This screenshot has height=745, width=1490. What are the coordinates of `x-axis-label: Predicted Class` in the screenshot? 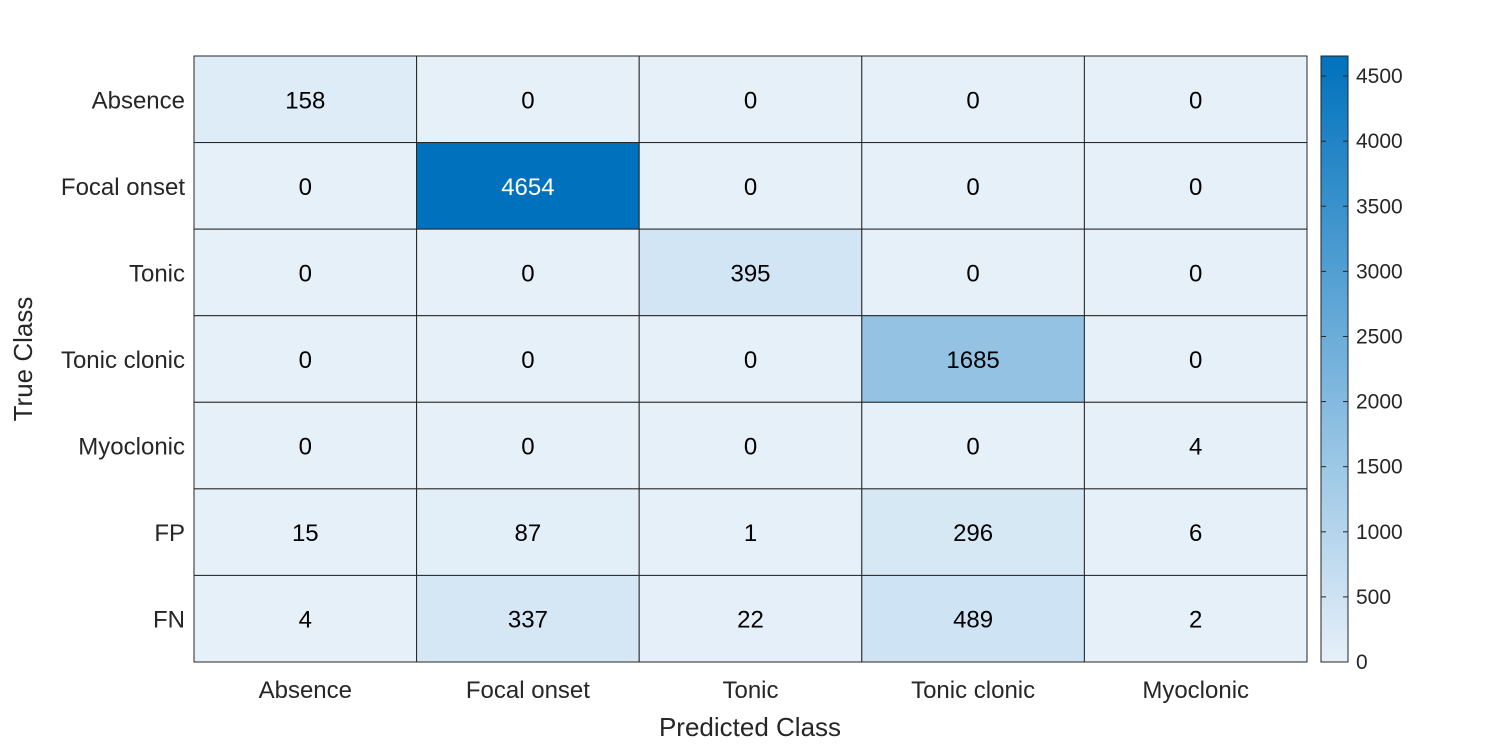 It's located at (750, 727).